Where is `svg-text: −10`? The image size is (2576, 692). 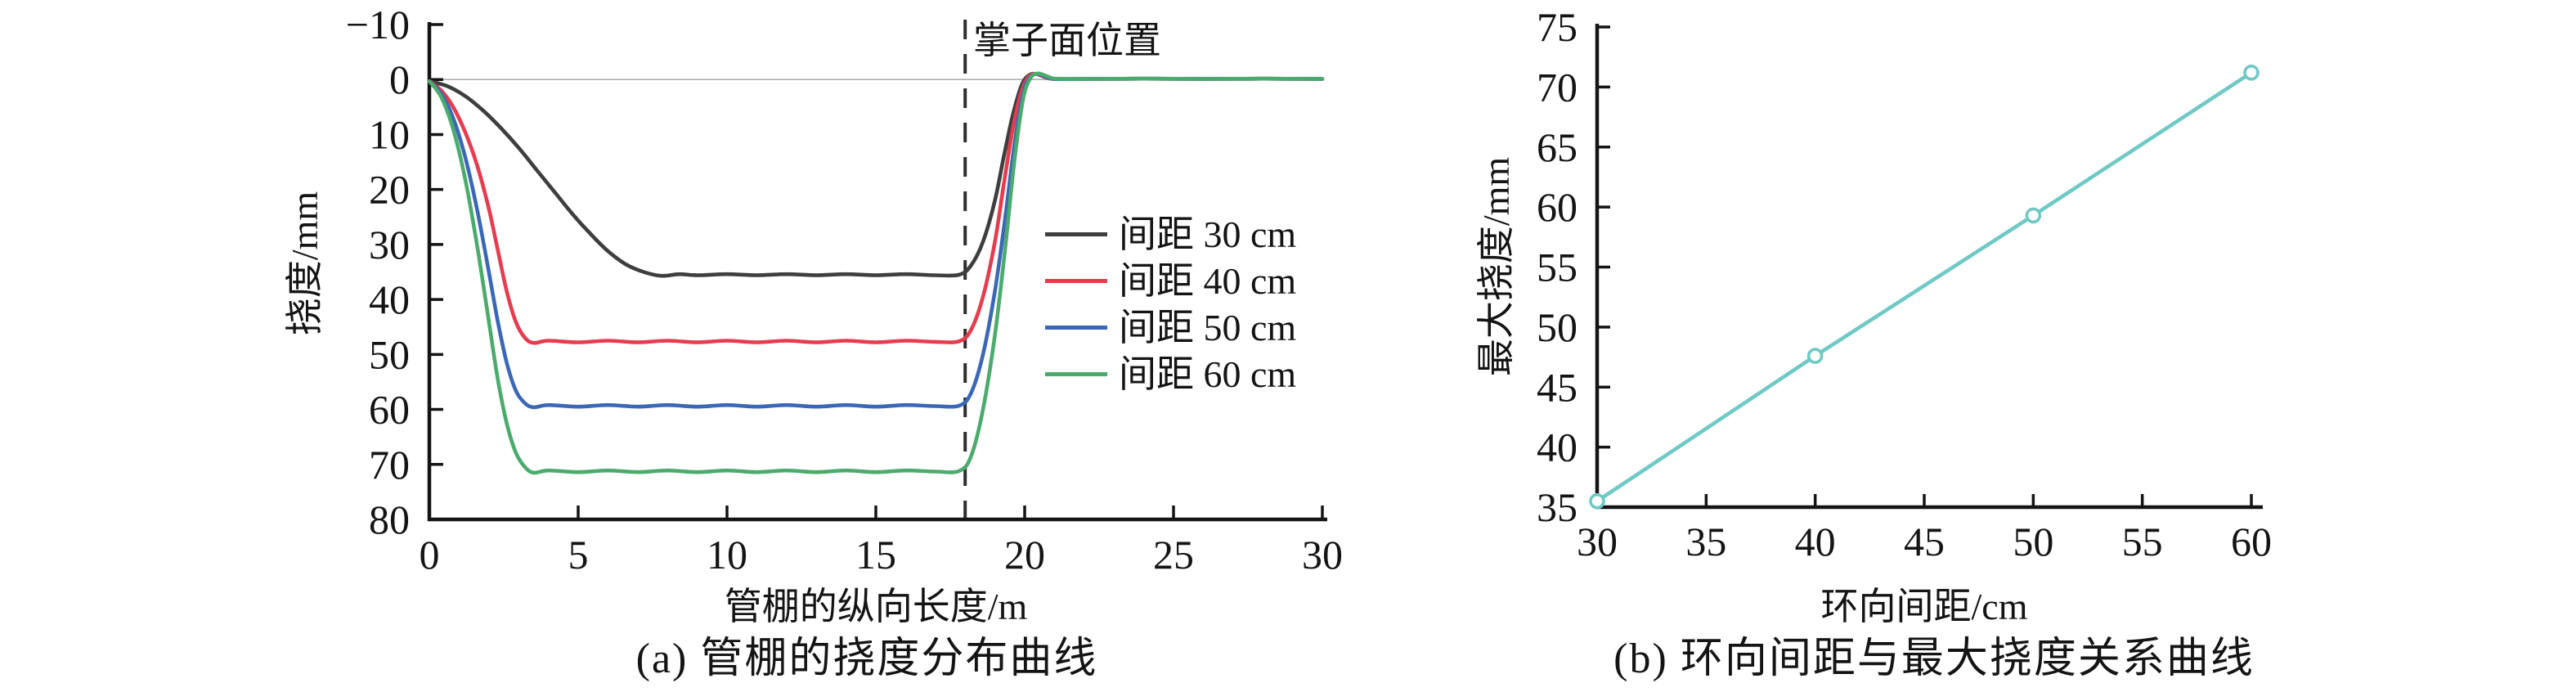 svg-text: −10 is located at coordinates (378, 24).